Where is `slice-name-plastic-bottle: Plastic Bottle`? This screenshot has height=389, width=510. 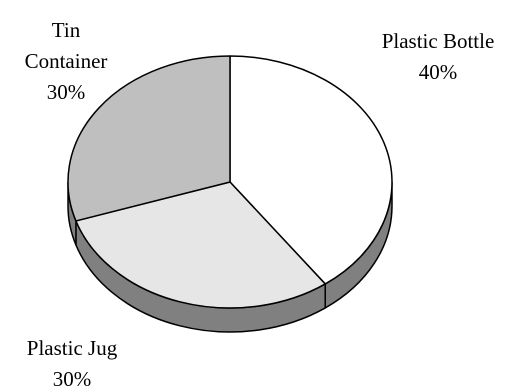 slice-name-plastic-bottle: Plastic Bottle is located at coordinates (438, 41).